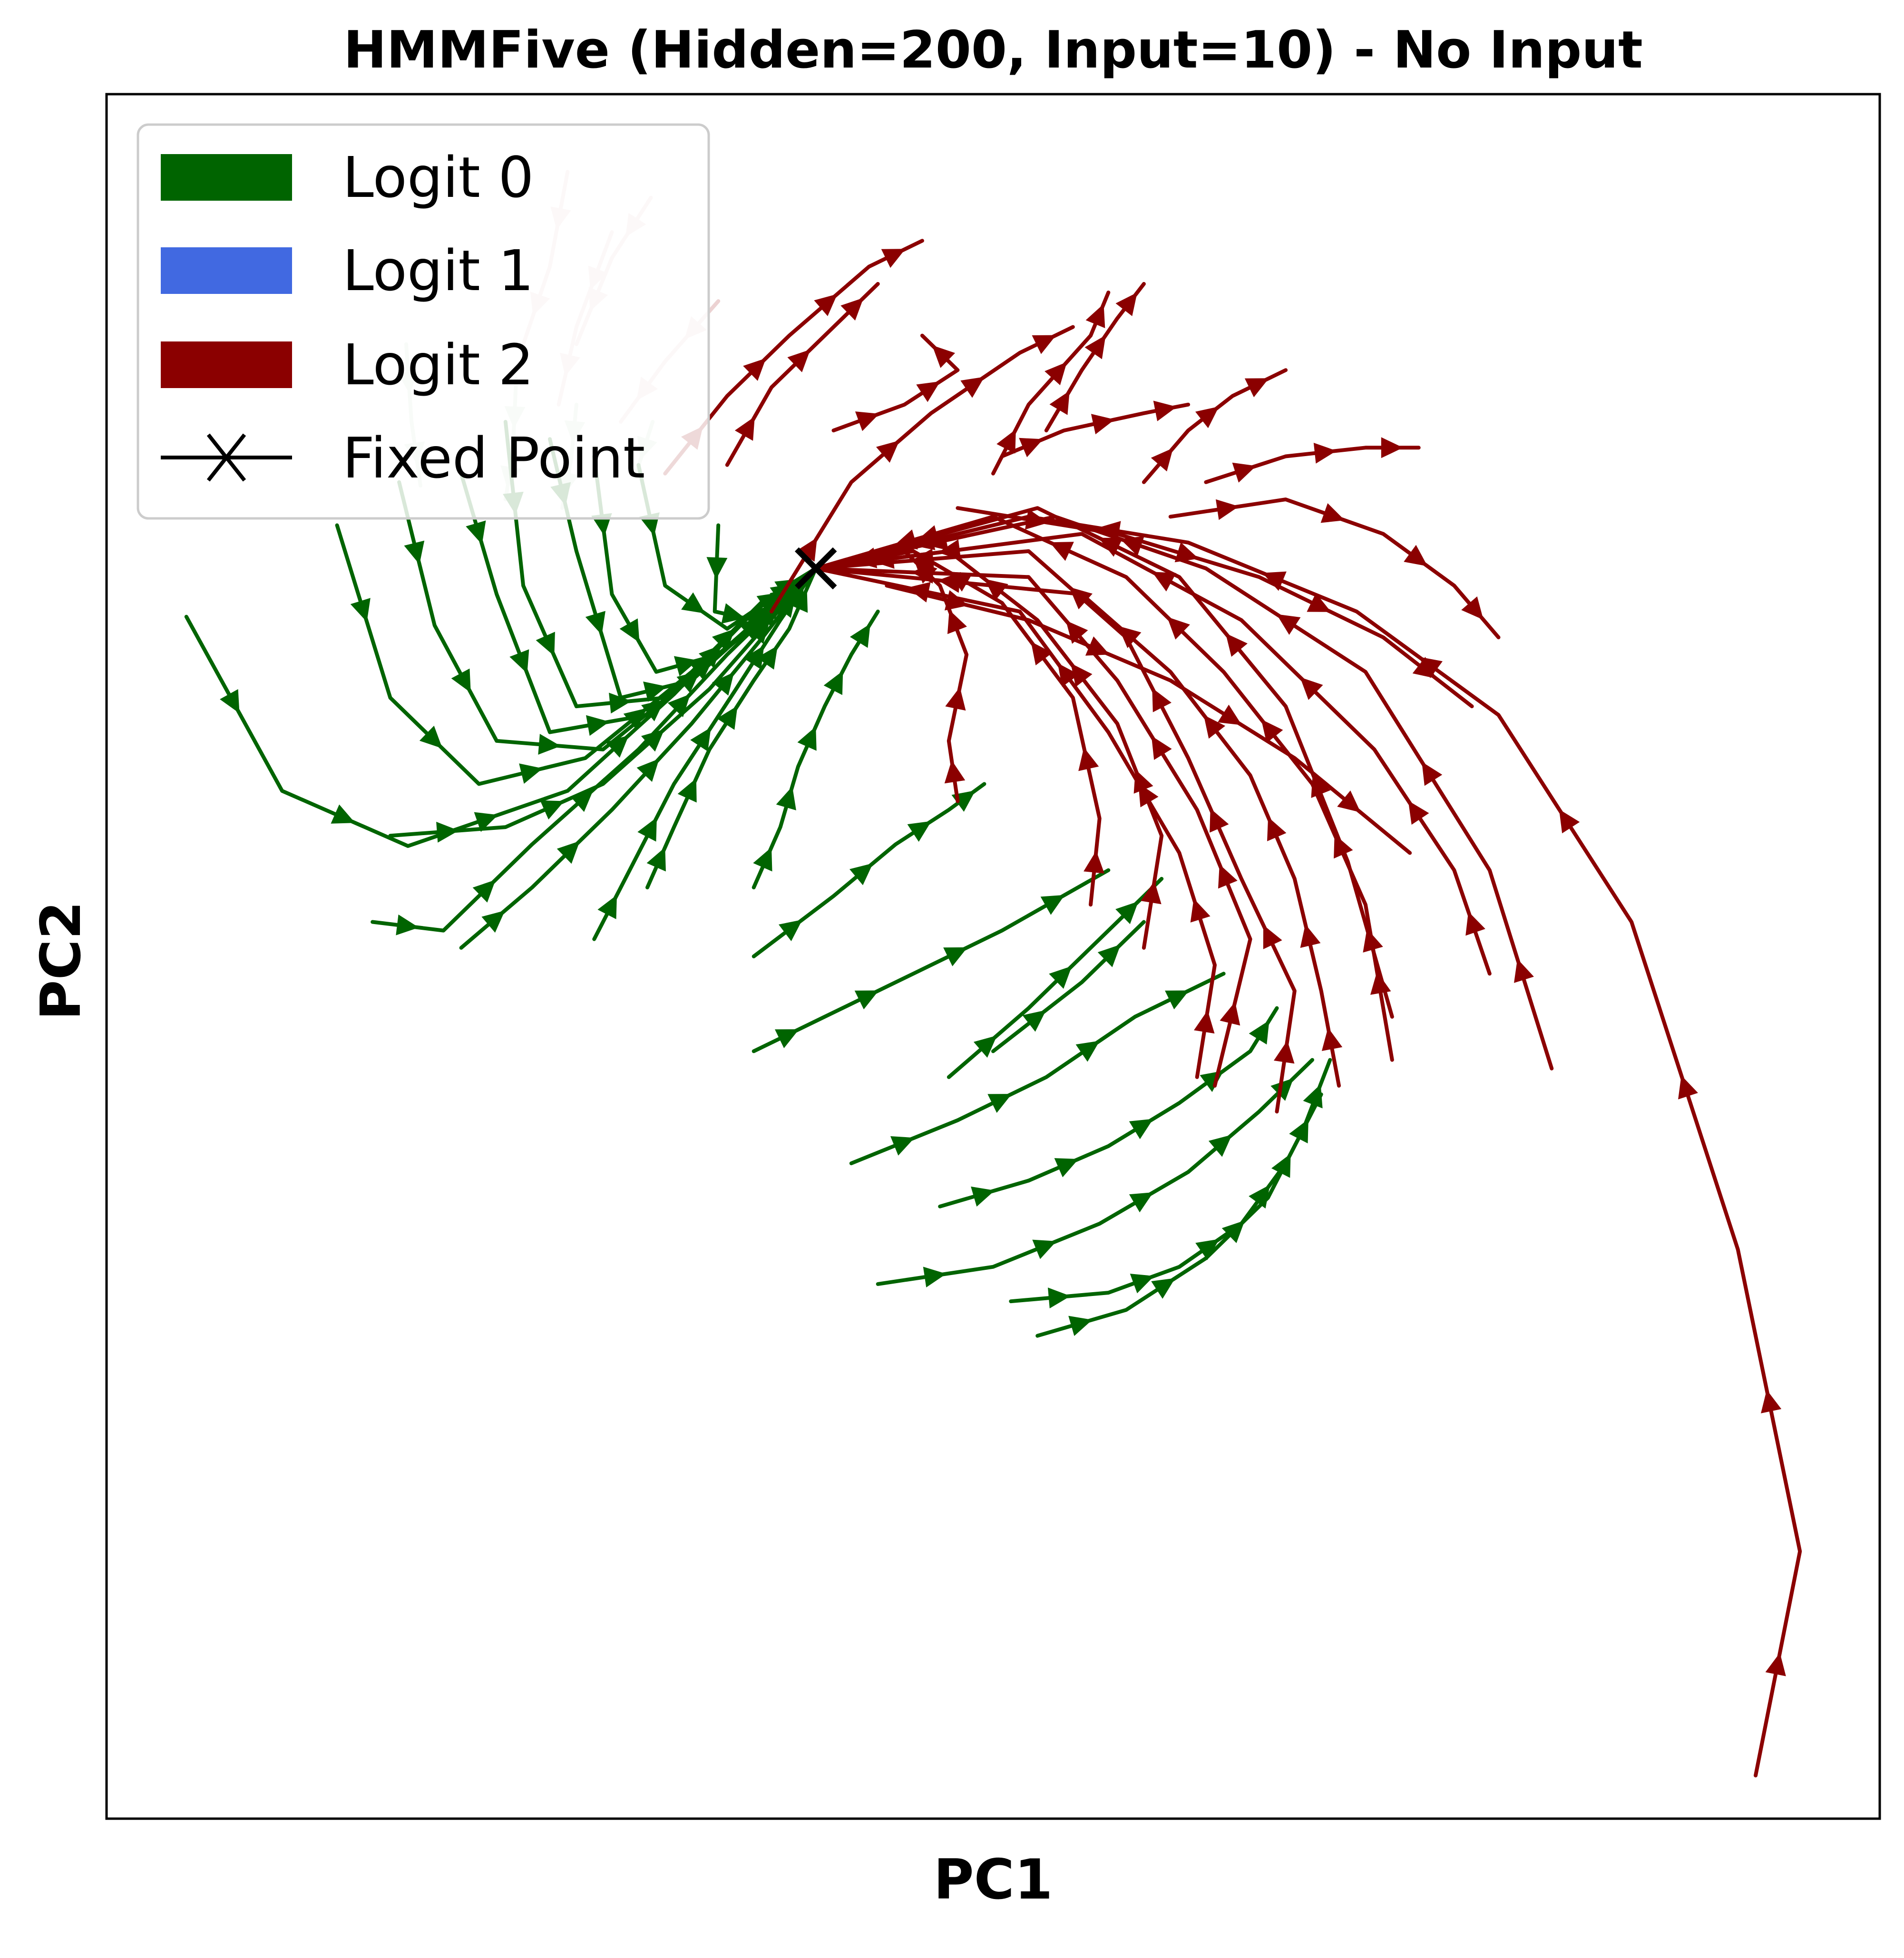 This screenshot has height=1958, width=1904. Describe the element at coordinates (815, 568) in the screenshot. I see `fixed-point-marker` at that location.